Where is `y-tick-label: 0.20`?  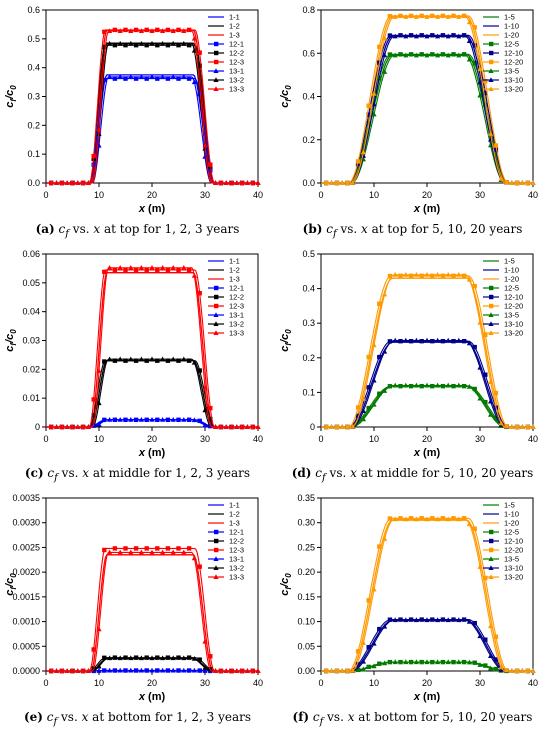
y-tick-label: 0.20 is located at coordinates (306, 572).